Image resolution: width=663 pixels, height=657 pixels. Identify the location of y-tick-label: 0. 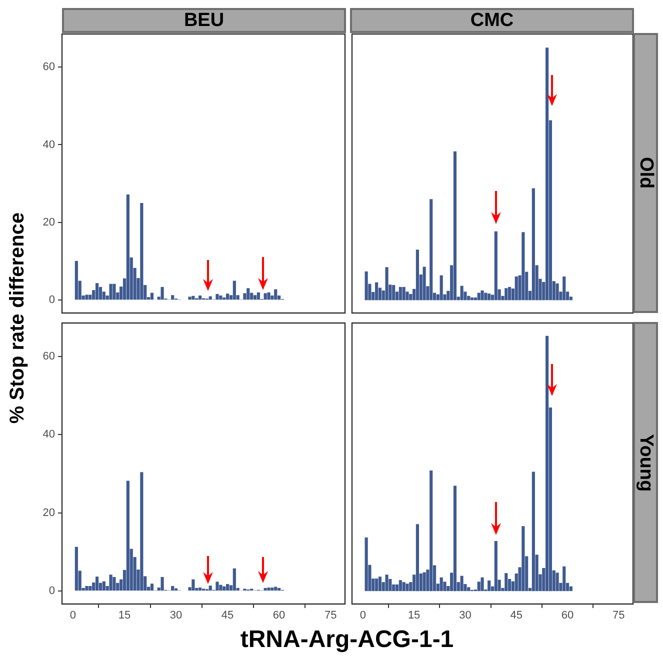
(51, 591).